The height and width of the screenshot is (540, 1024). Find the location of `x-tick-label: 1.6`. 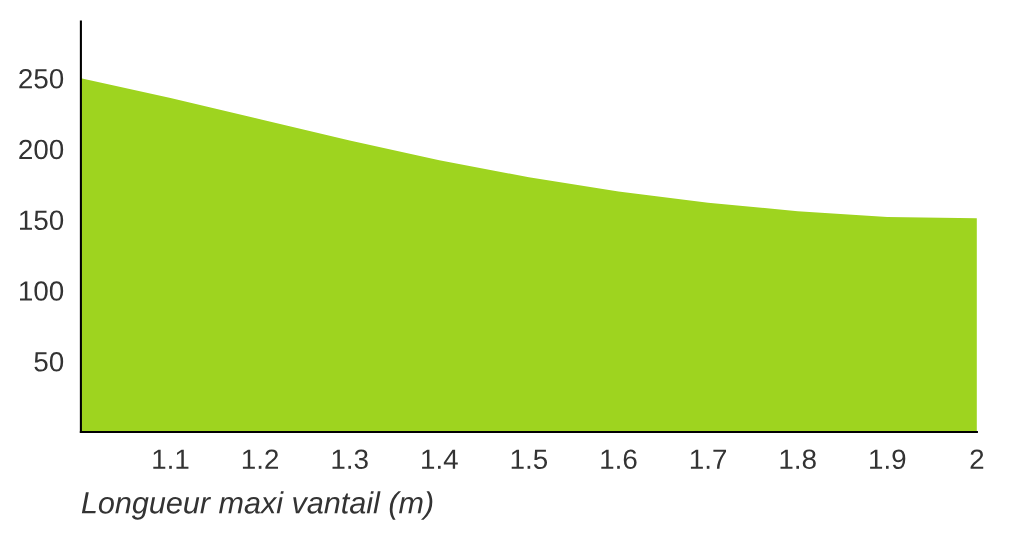

x-tick-label: 1.6 is located at coordinates (619, 459).